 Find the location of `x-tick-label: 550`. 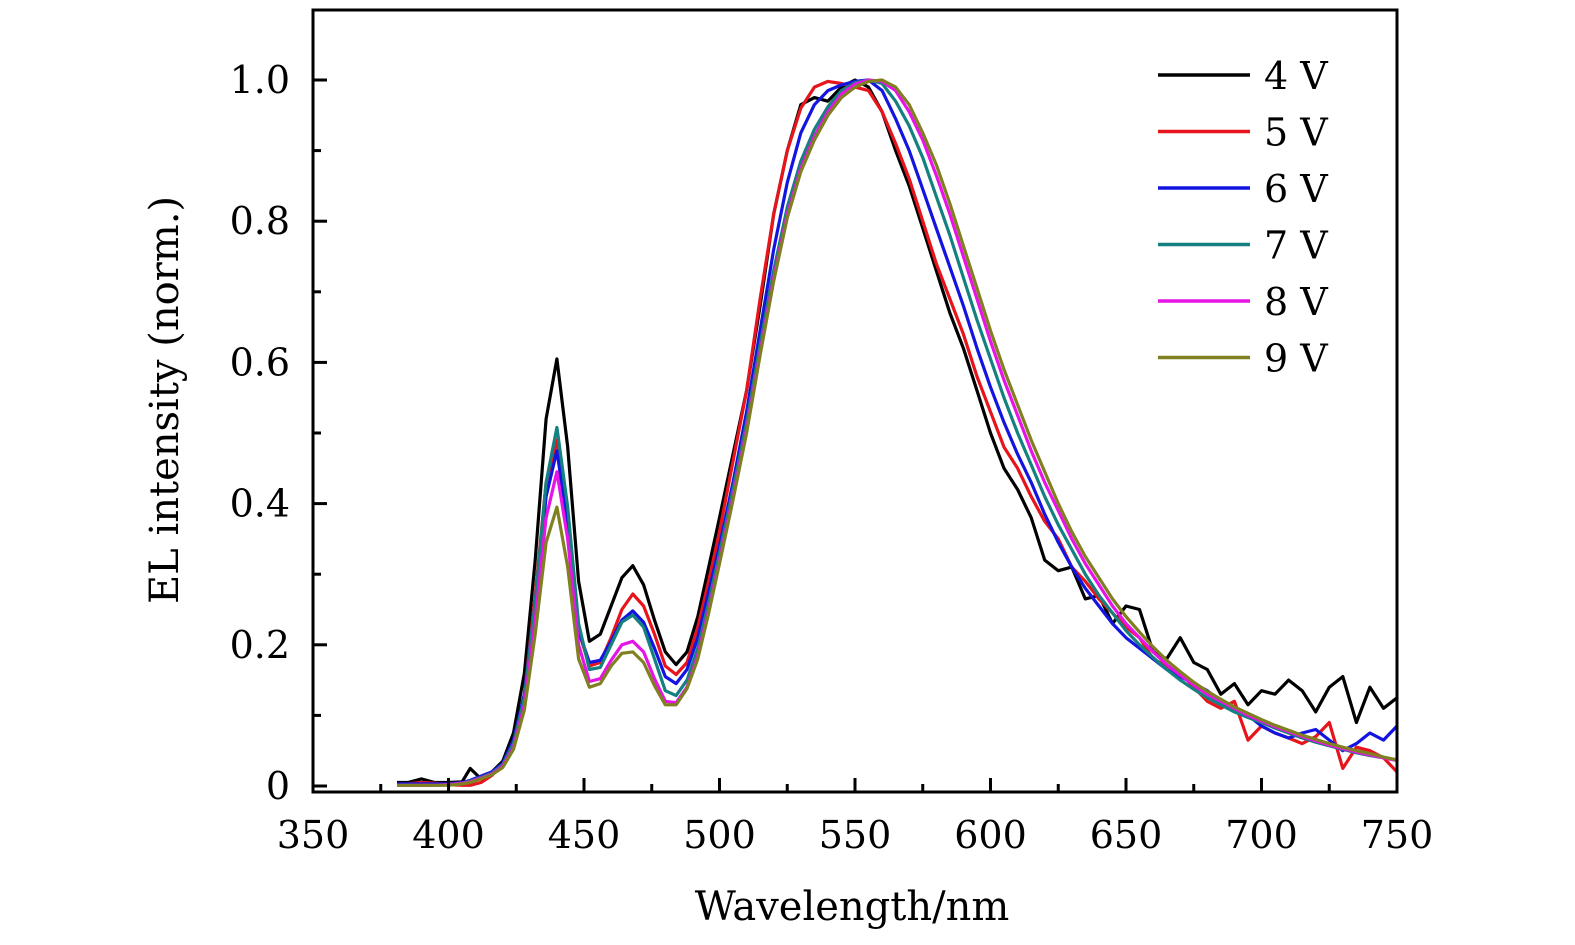

x-tick-label: 550 is located at coordinates (855, 835).